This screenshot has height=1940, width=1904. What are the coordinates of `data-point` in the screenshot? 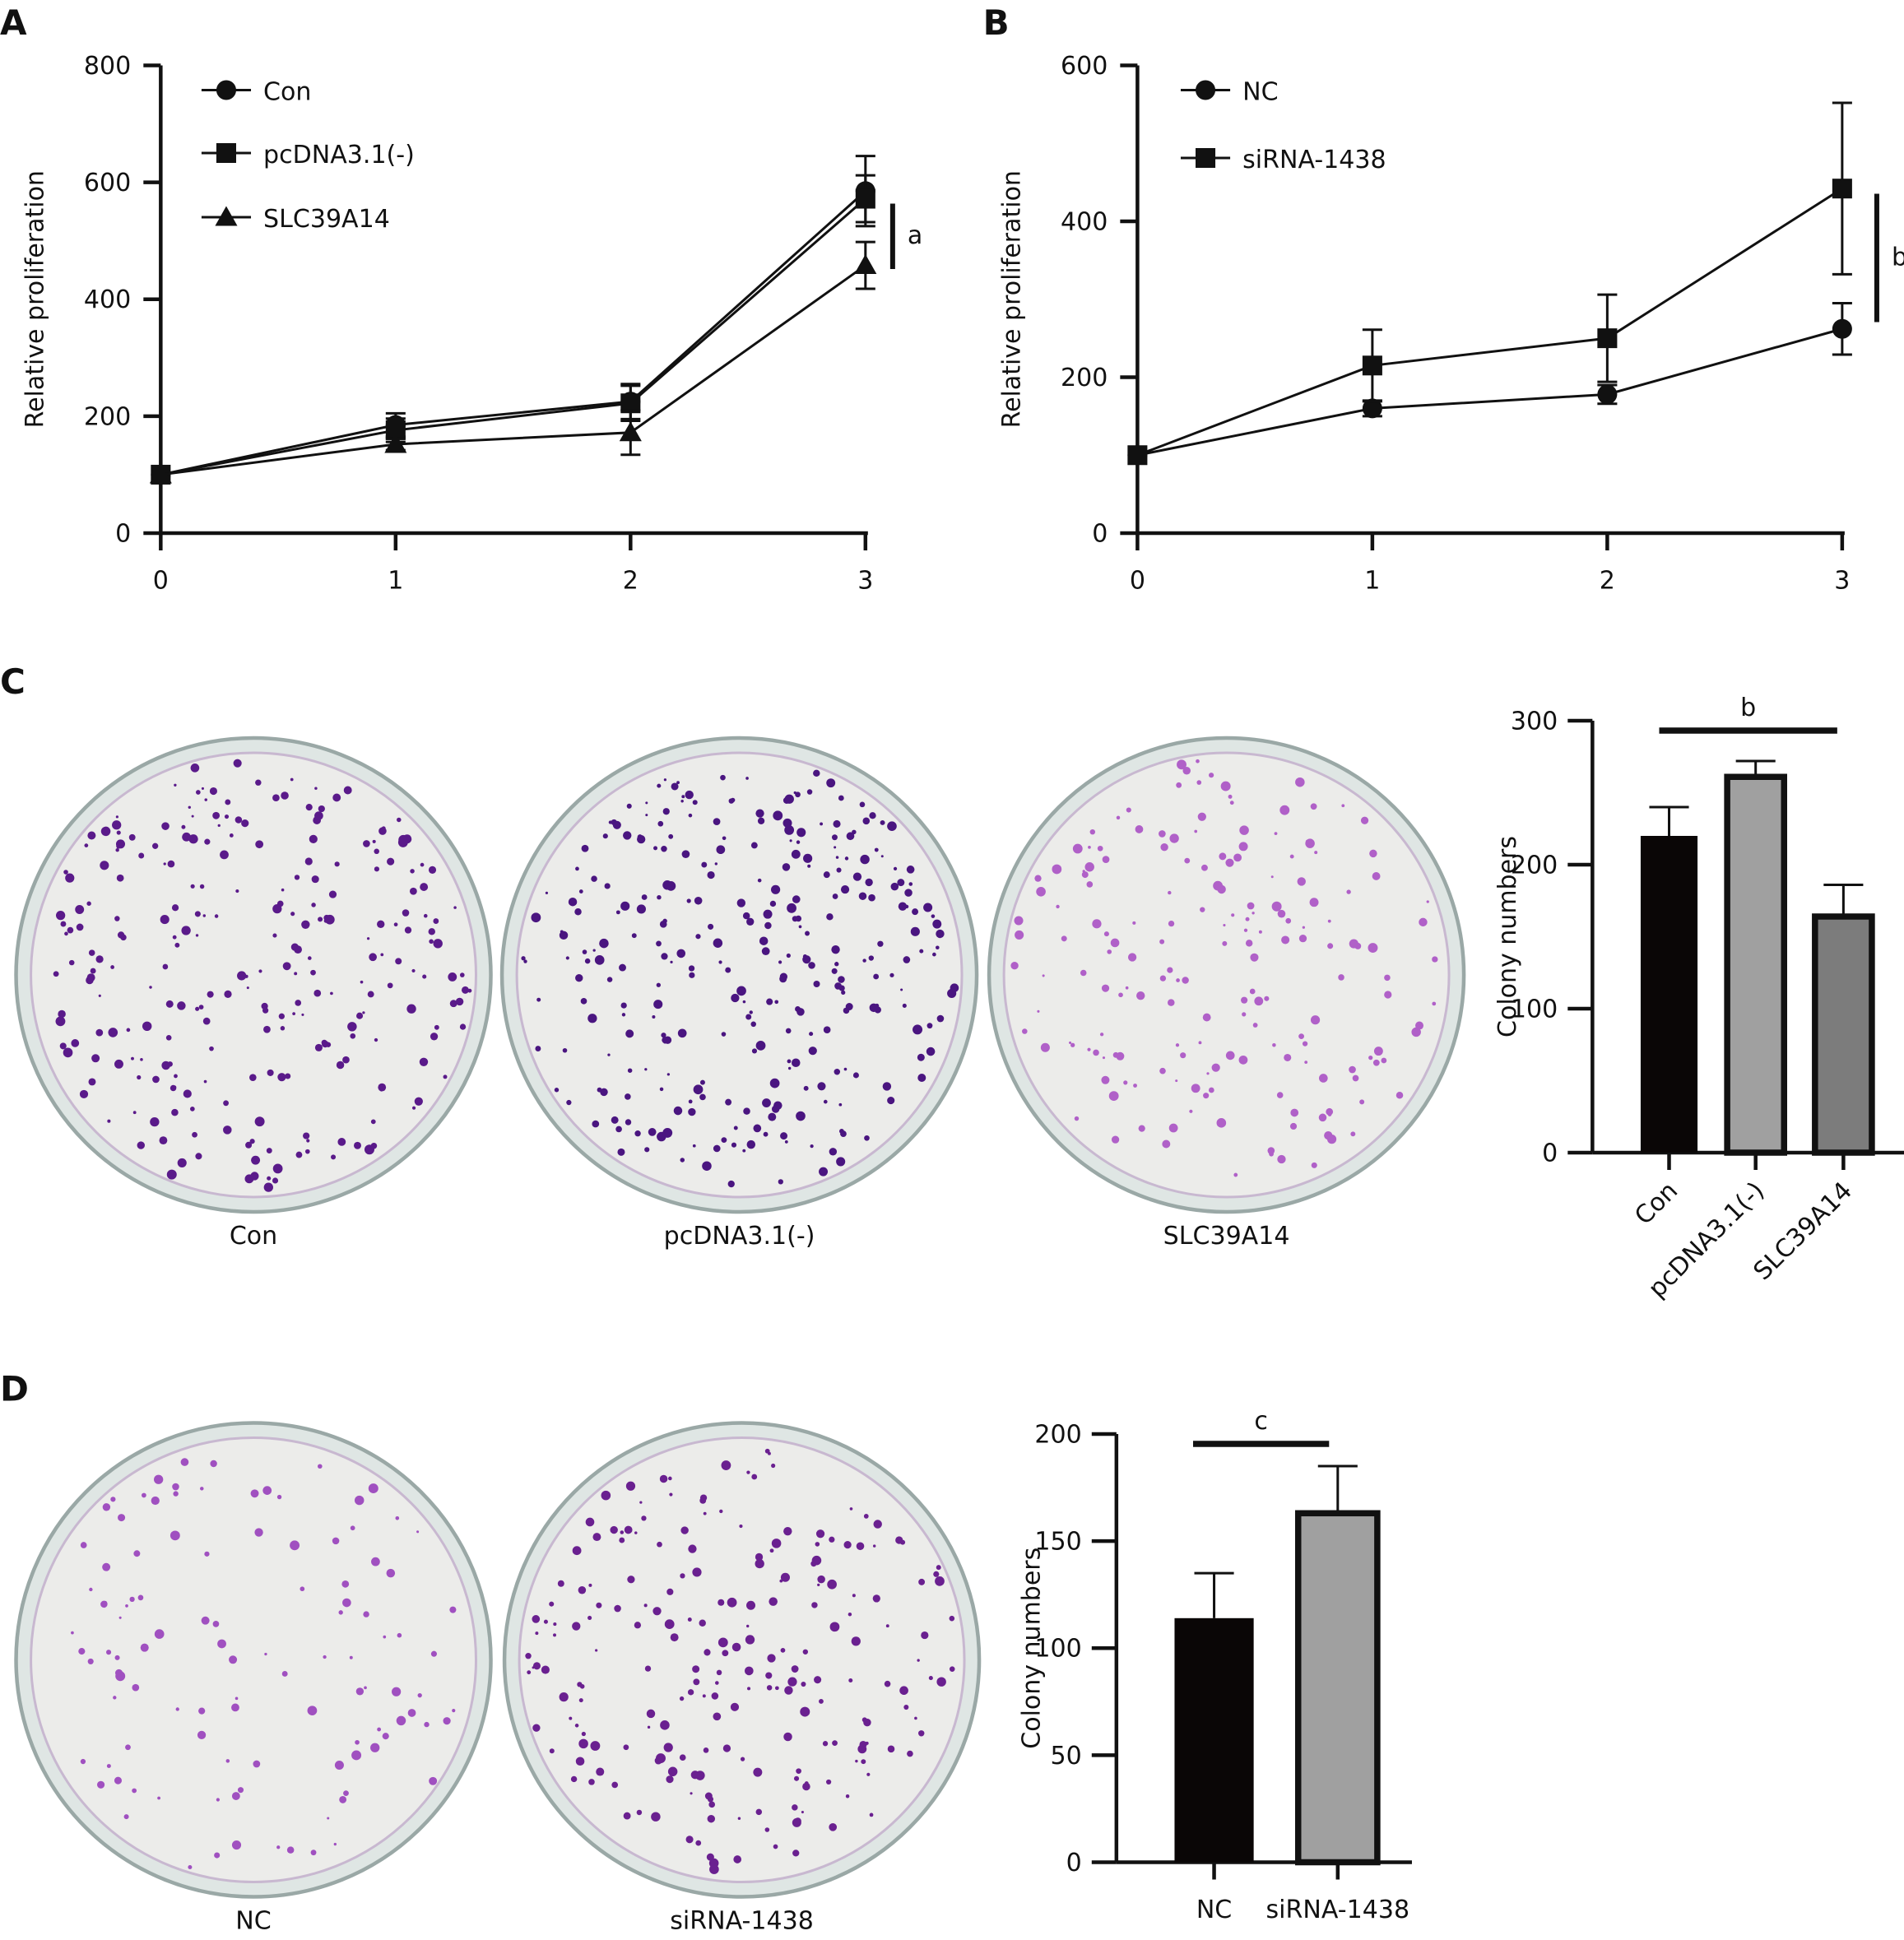 It's located at (1842, 189).